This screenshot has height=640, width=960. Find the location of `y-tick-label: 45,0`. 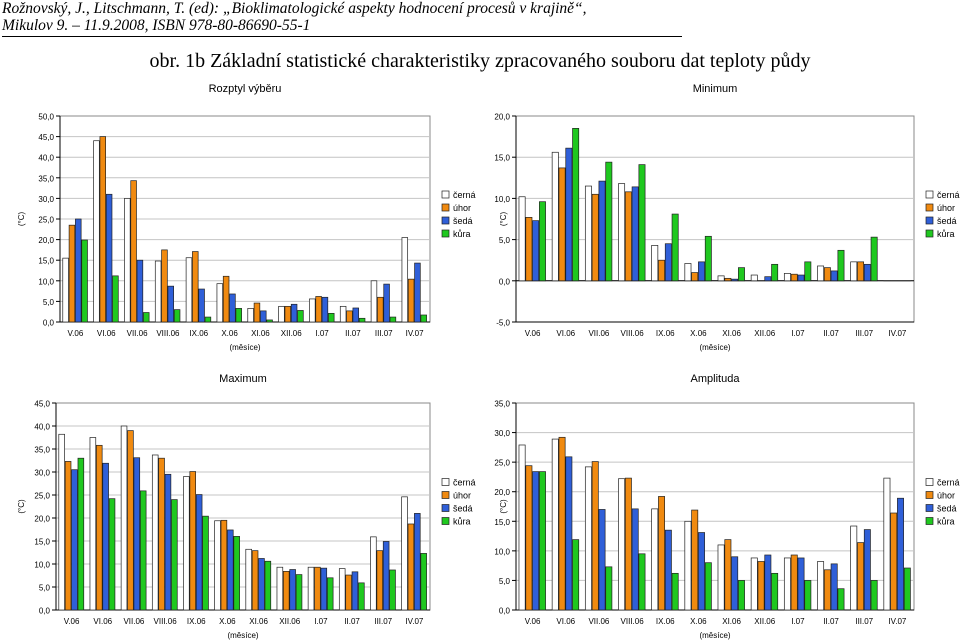

y-tick-label: 45,0 is located at coordinates (46, 137).